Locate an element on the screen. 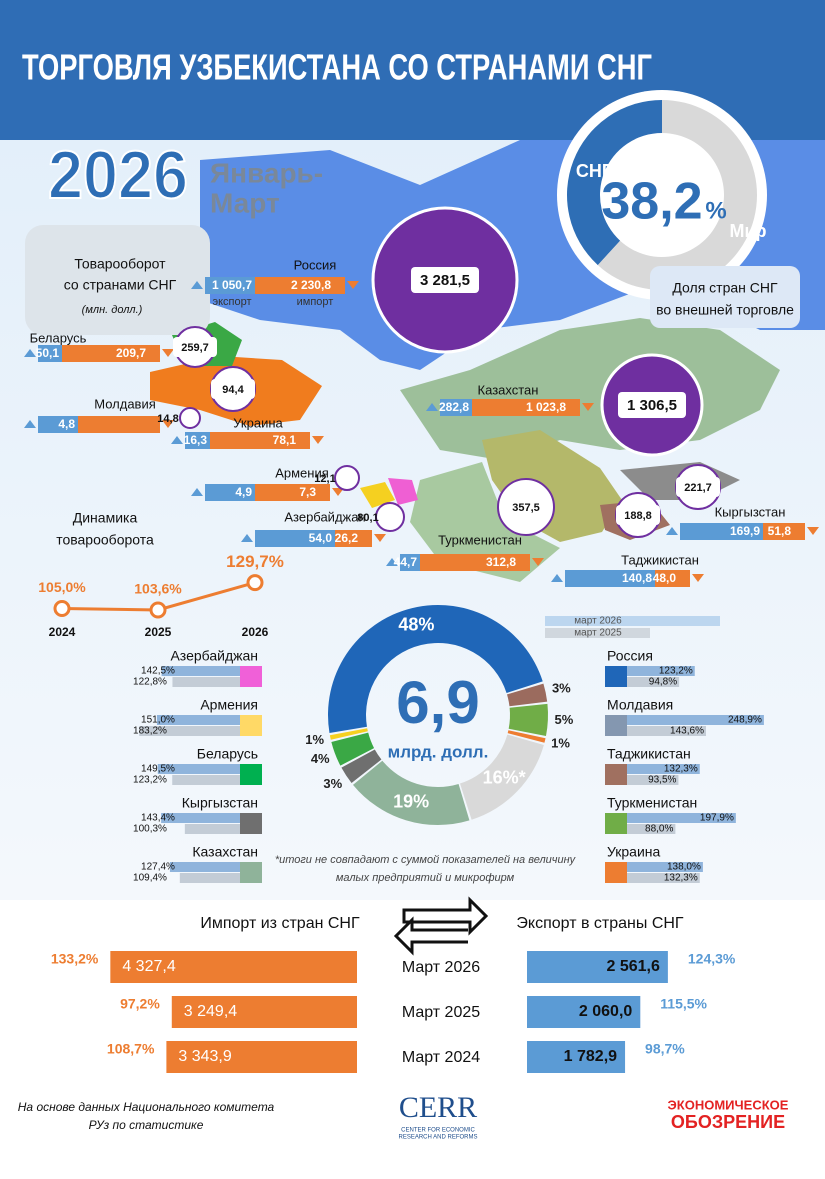 This screenshot has height=1179, width=825. import-caption: импорт is located at coordinates (315, 302).